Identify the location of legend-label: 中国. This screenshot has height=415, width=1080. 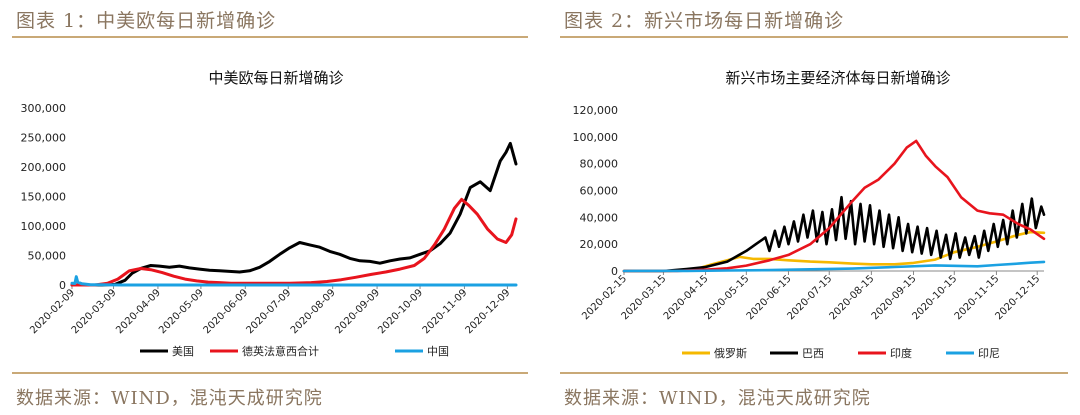
(438, 351).